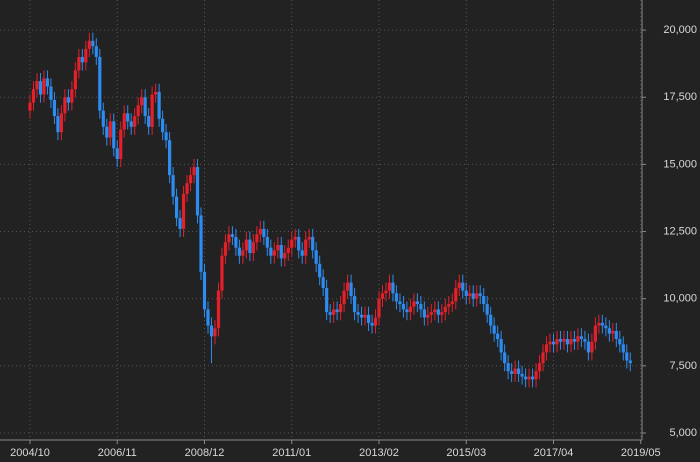 This screenshot has width=700, height=462. I want to click on x-tick-label: 2011/01, so click(291, 453).